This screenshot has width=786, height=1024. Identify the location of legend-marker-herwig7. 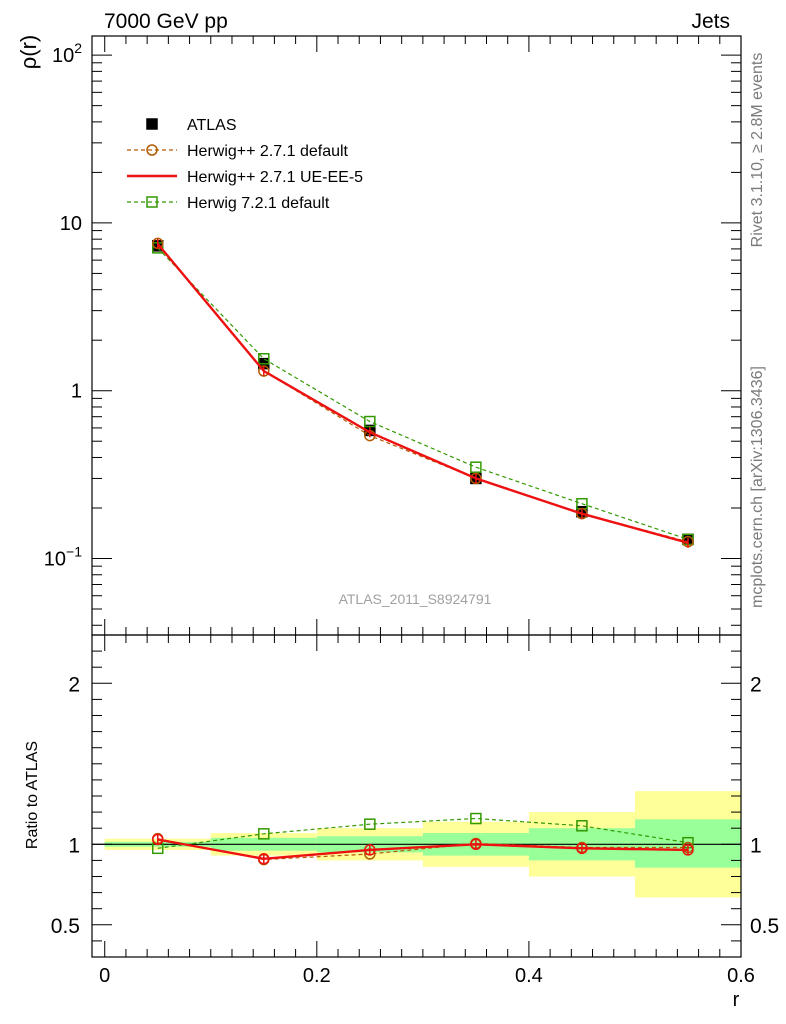
(152, 202).